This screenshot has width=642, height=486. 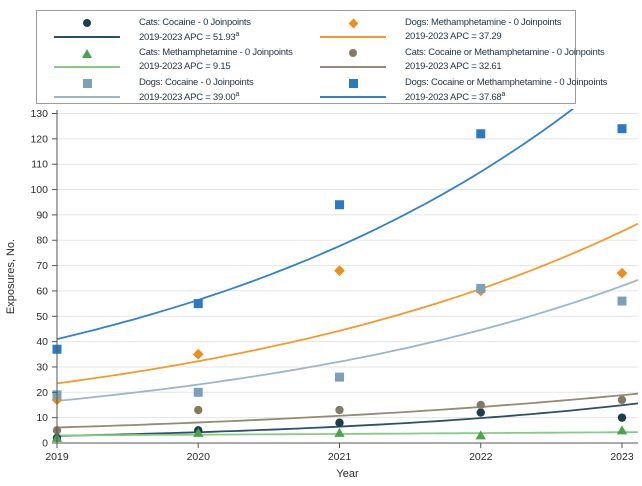 What do you see at coordinates (453, 66) in the screenshot?
I see `legend-apc-label: 2019-2023 APC = 32.61` at bounding box center [453, 66].